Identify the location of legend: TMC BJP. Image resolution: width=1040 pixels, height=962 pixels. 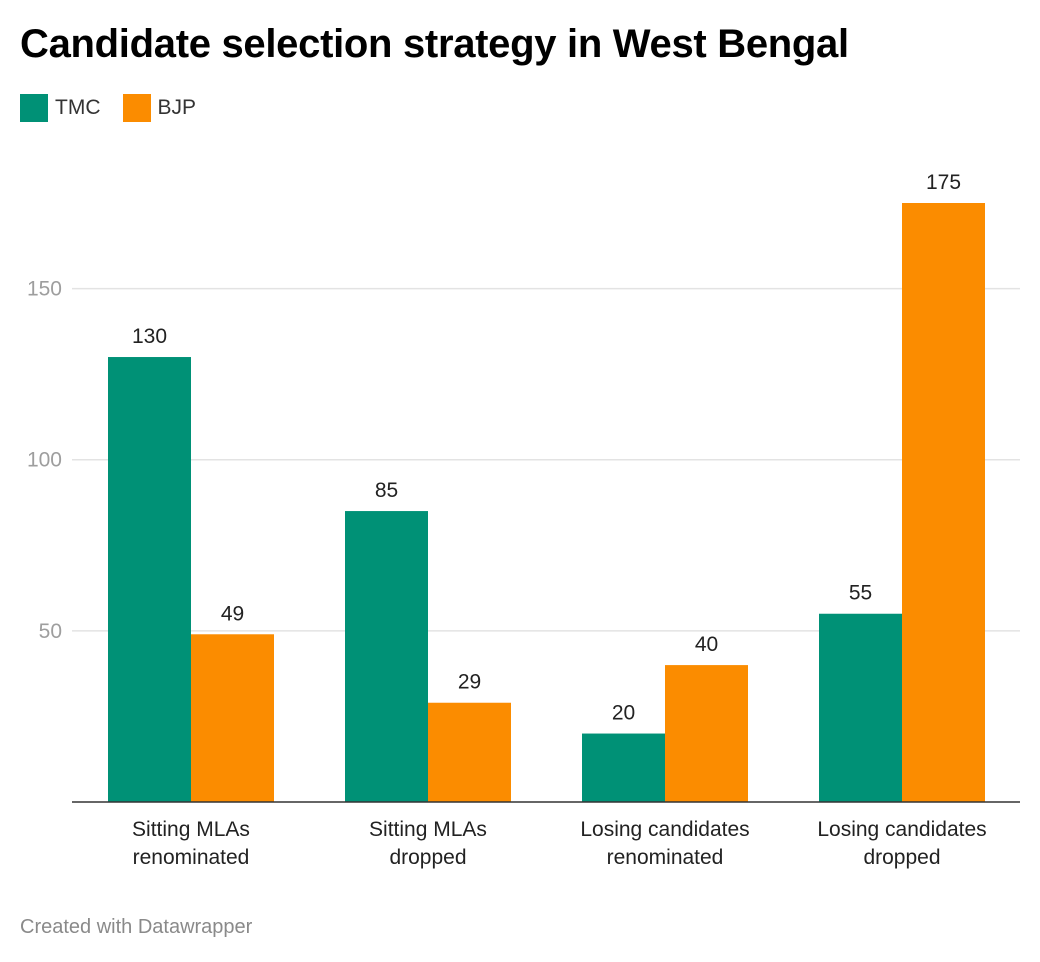
(119, 108).